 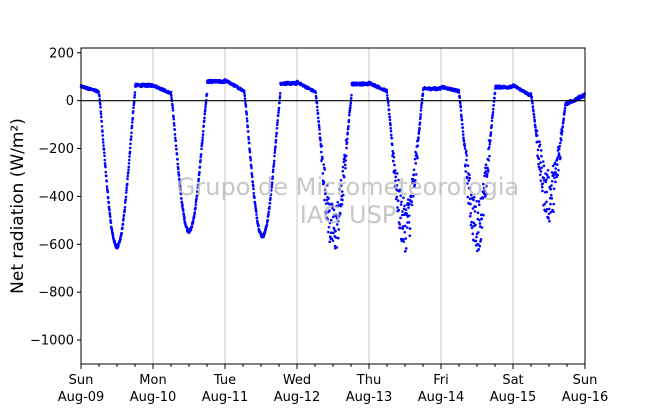 What do you see at coordinates (441, 380) in the screenshot?
I see `x-tick-label-weekday: Fri` at bounding box center [441, 380].